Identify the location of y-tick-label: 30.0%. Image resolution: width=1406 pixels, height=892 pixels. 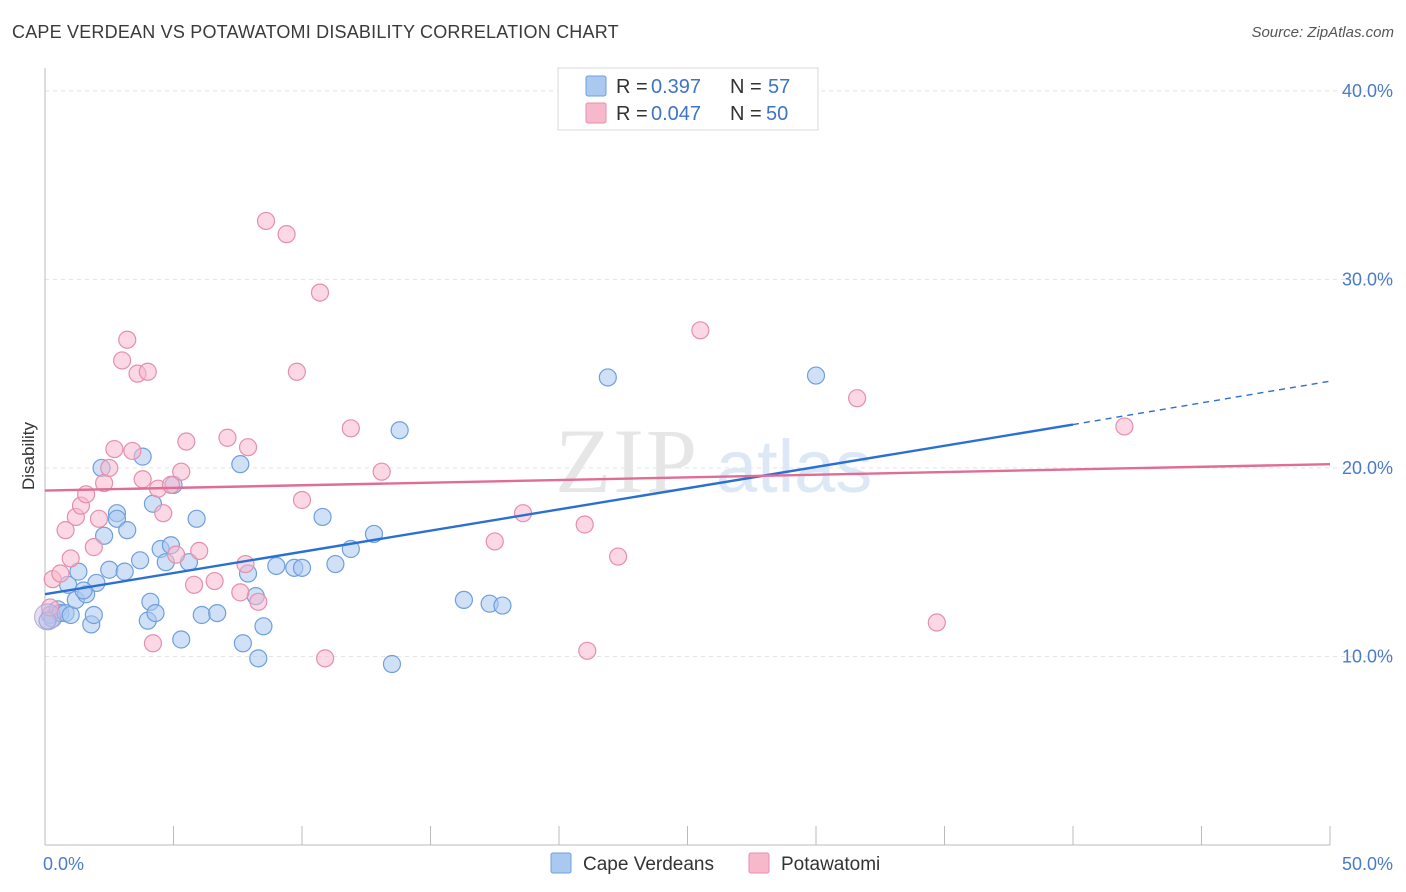
(1367, 279).